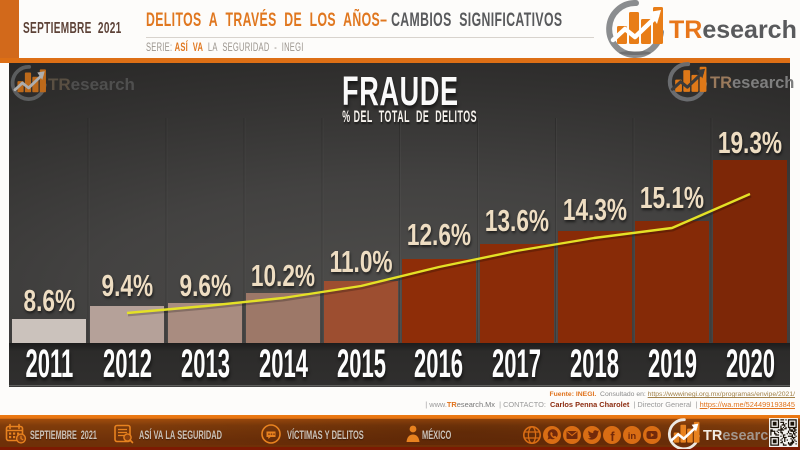 The height and width of the screenshot is (450, 800). What do you see at coordinates (632, 436) in the screenshot?
I see `svg-text: in` at bounding box center [632, 436].